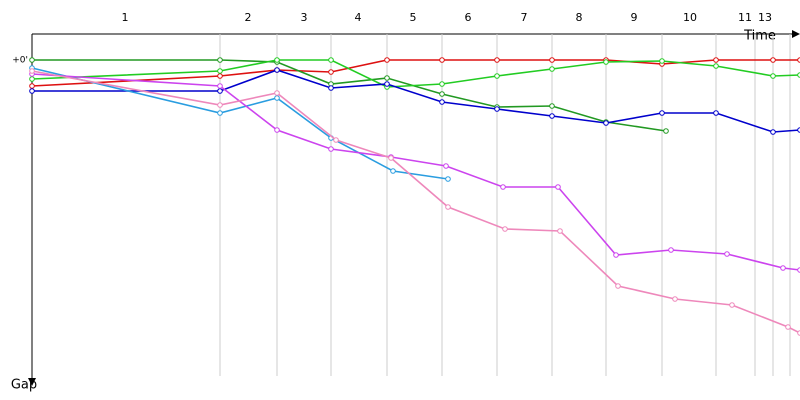 This screenshot has height=400, width=800. Describe the element at coordinates (358, 17) in the screenshot. I see `x-tick-label: 4` at that location.